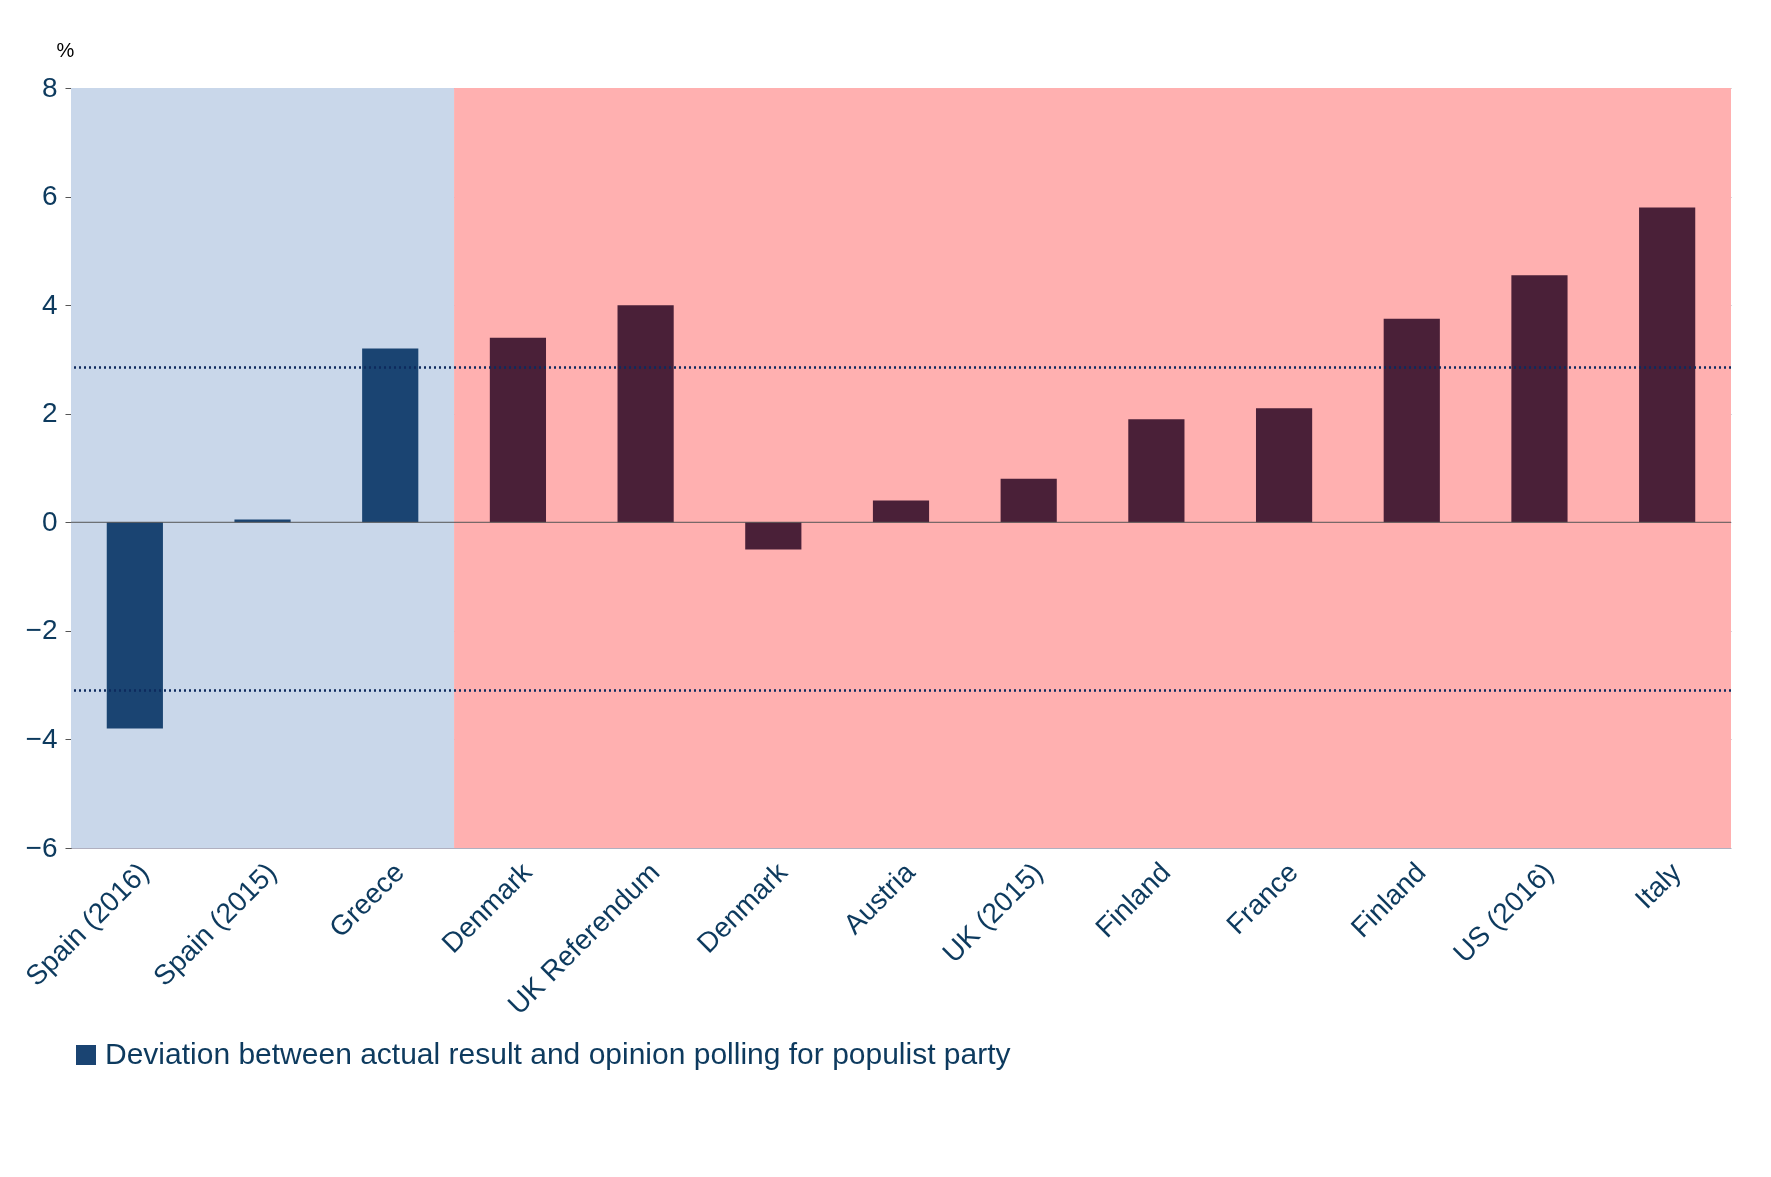  What do you see at coordinates (49, 521) in the screenshot?
I see `y-tick-label: 0` at bounding box center [49, 521].